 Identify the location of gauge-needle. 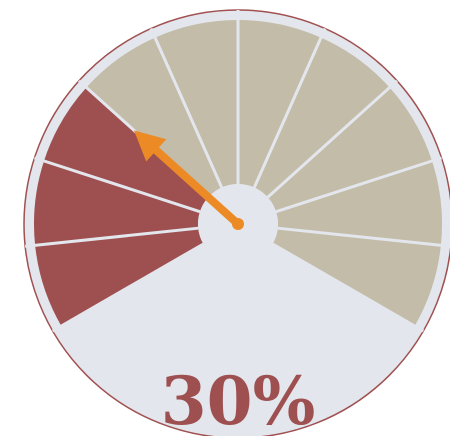
(188, 180).